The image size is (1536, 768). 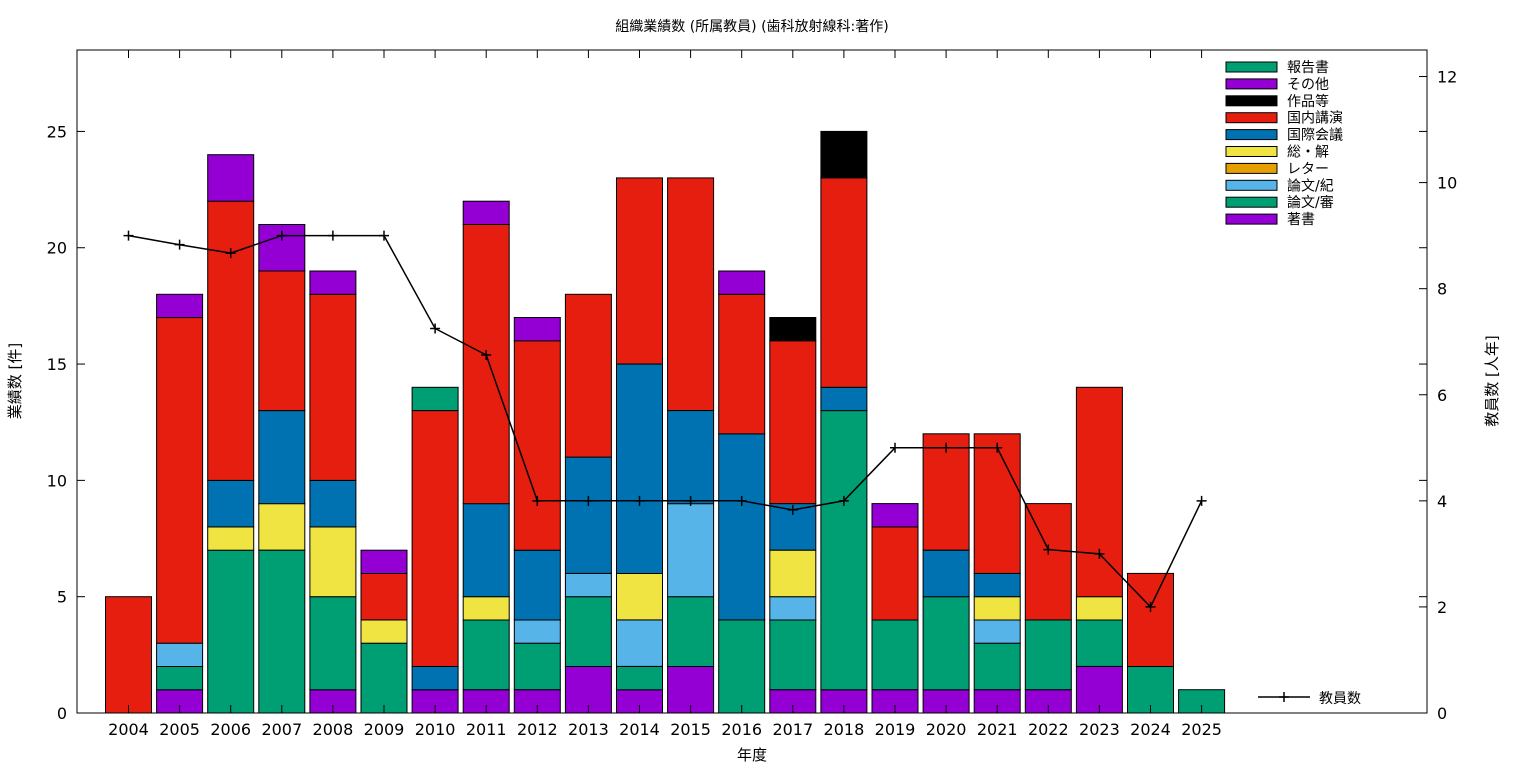 I want to click on legend-label: 報告書, so click(x=1308, y=68).